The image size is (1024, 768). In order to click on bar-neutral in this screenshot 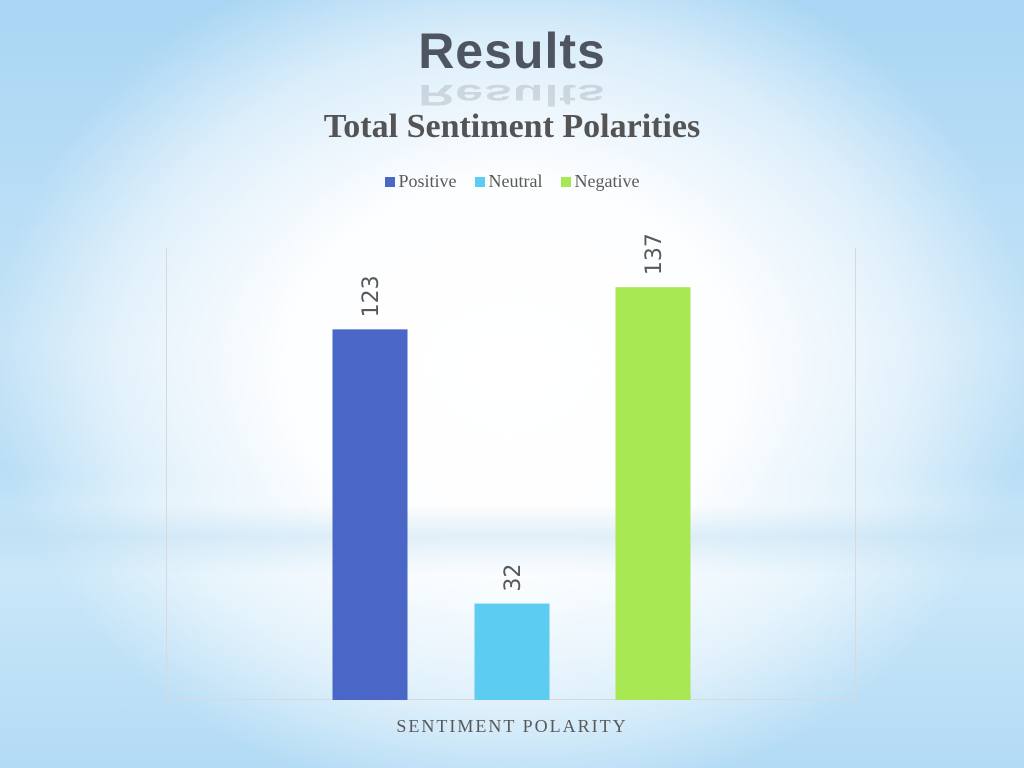, I will do `click(512, 651)`.